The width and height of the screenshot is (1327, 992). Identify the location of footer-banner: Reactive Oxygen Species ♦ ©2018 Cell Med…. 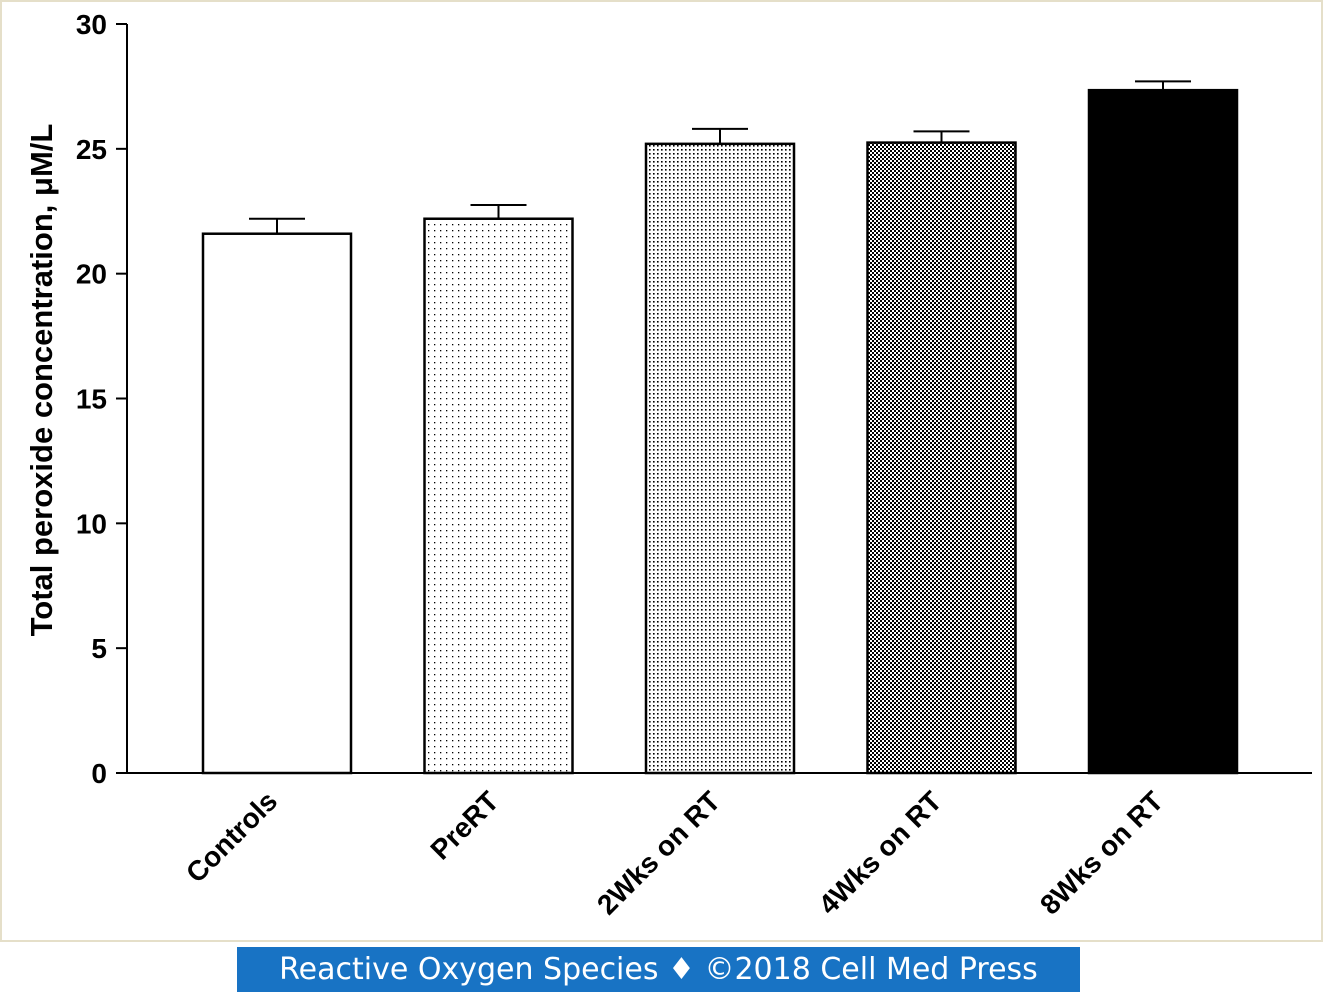
(658, 969).